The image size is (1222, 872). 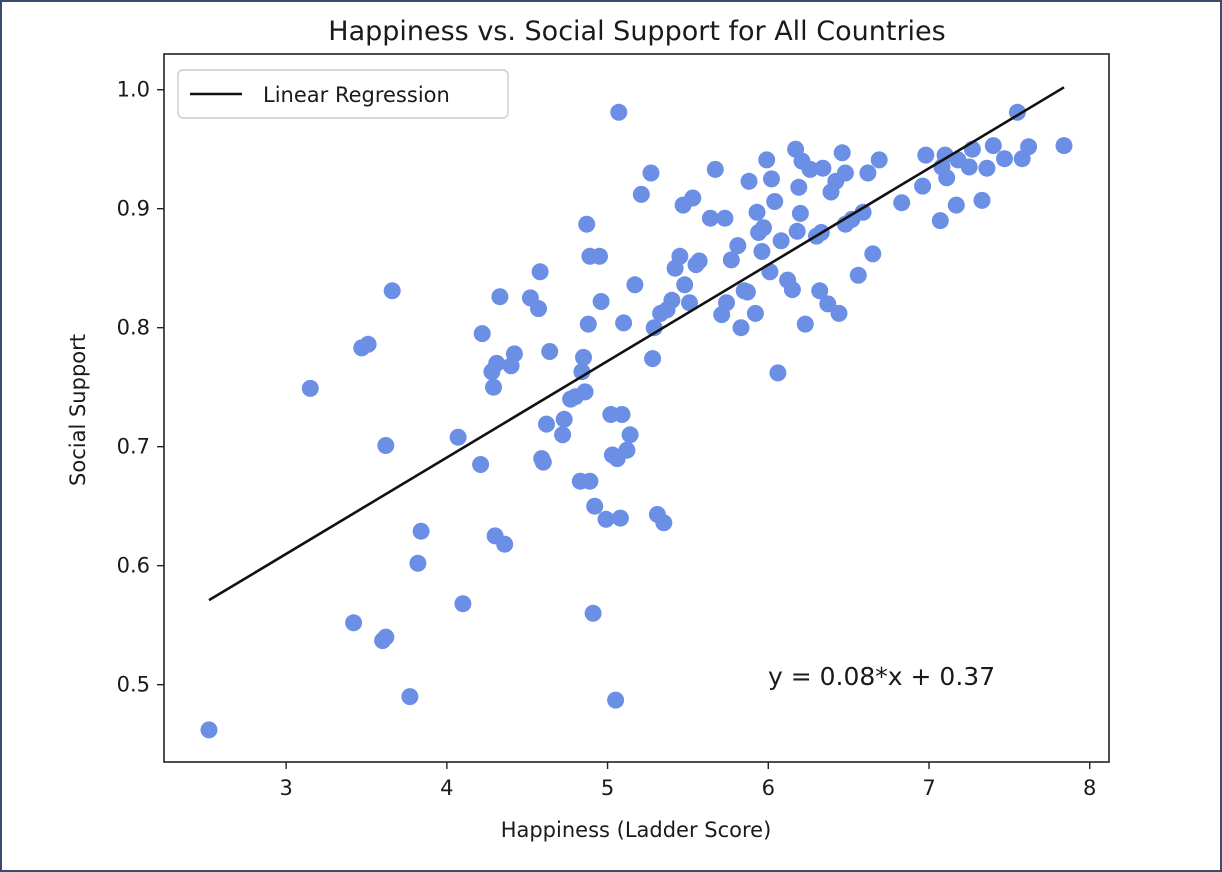 What do you see at coordinates (133, 90) in the screenshot?
I see `y-tick-label: 1.0` at bounding box center [133, 90].